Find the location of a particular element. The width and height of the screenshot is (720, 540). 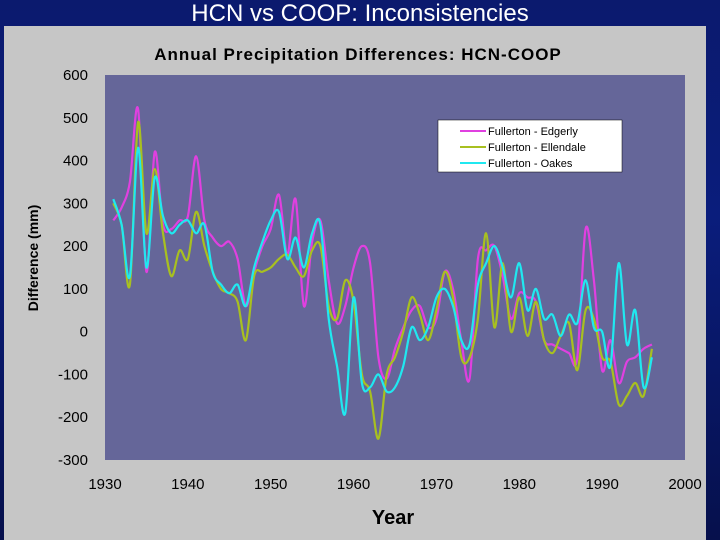

y-axis-title: Difference (mm) is located at coordinates (33, 258).